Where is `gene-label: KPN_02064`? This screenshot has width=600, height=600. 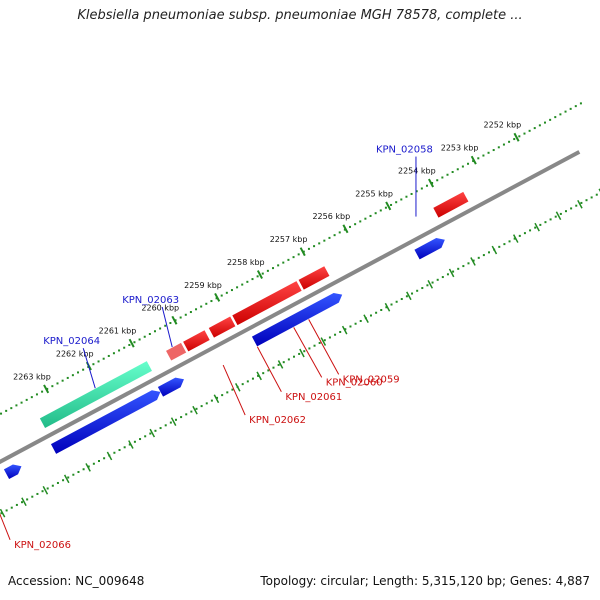 gene-label: KPN_02064 is located at coordinates (71, 341).